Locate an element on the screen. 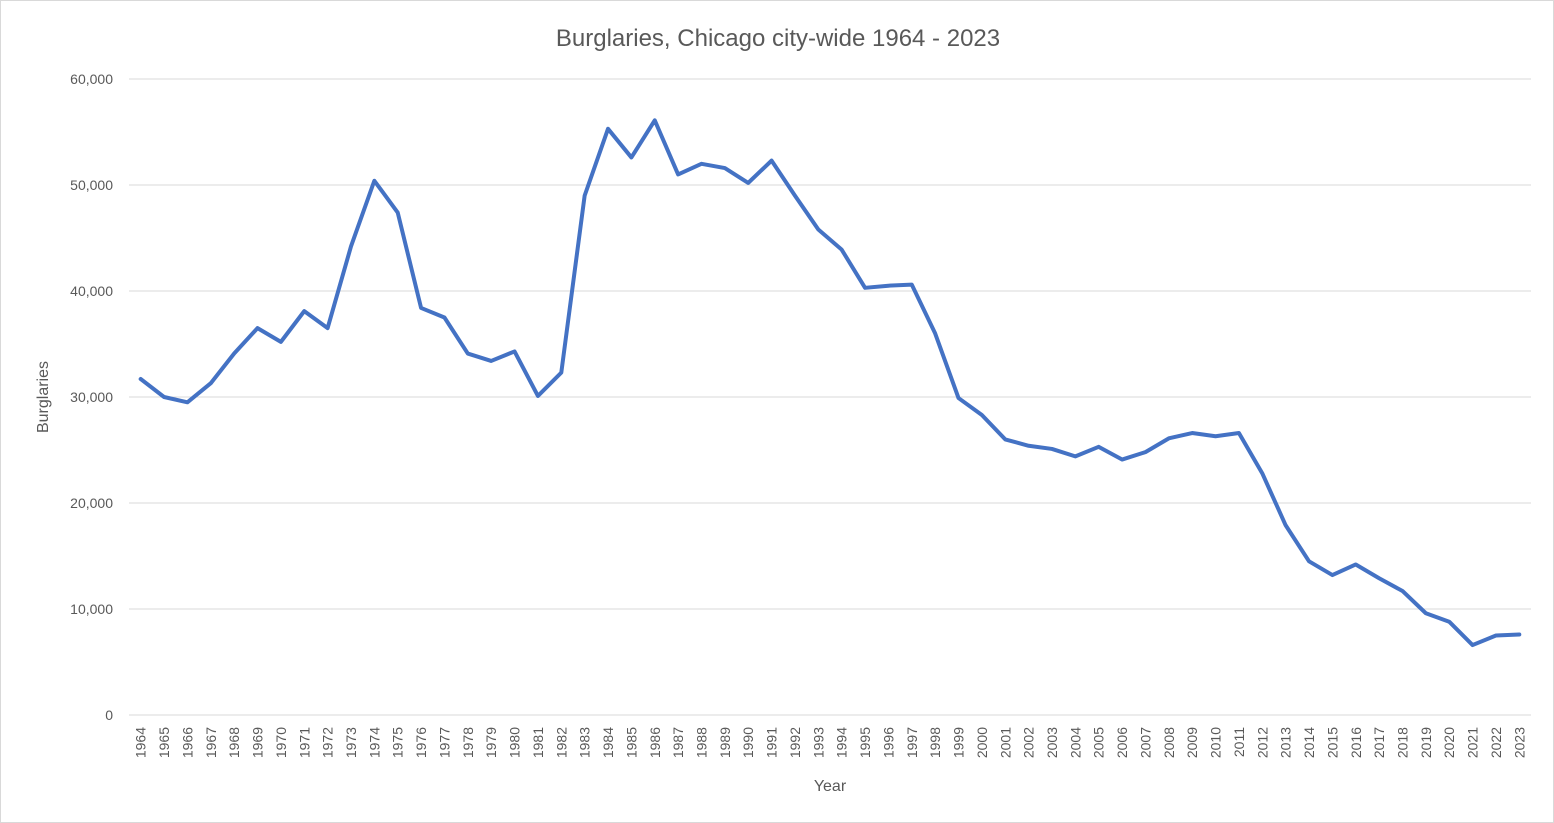  x-tick-label: 2006 is located at coordinates (1122, 742).